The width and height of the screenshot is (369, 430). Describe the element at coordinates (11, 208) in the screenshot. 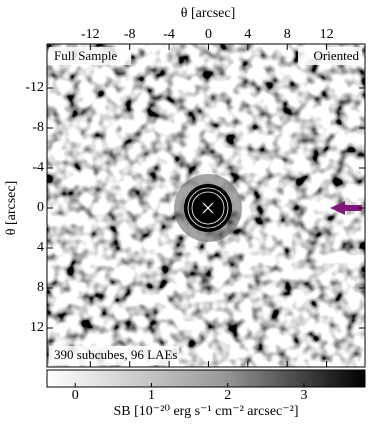

I see `y-axis-label: θ [arcsec]` at that location.